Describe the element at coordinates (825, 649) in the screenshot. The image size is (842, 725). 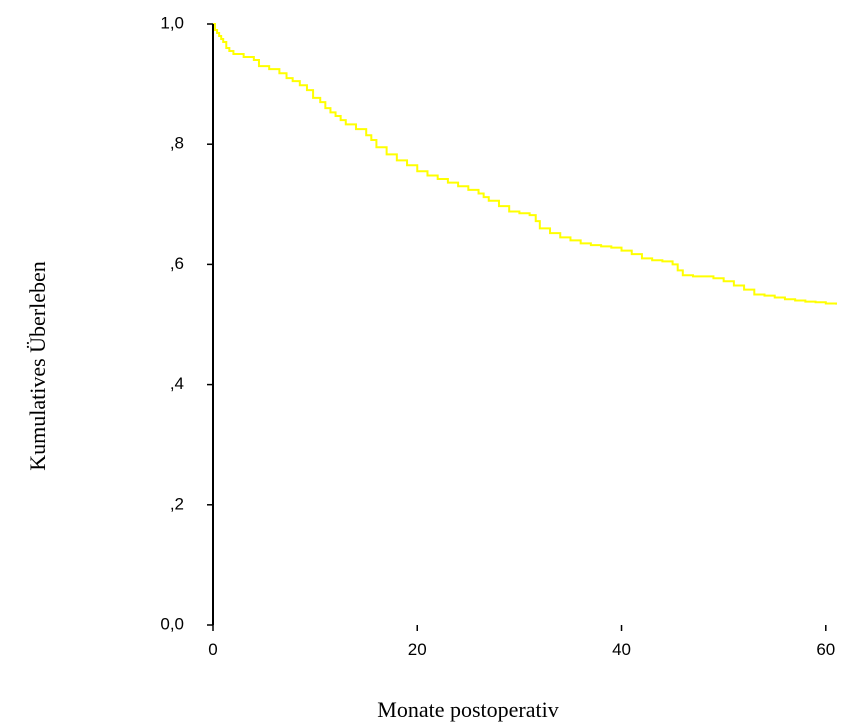
I see `x-tick-label: 60` at that location.